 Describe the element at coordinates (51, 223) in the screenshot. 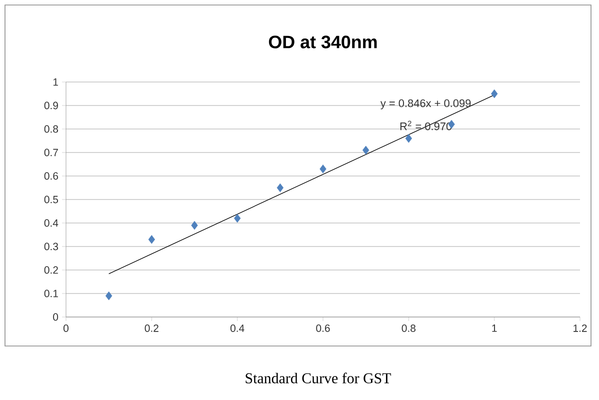

I see `y-tick-label: 0.4` at that location.